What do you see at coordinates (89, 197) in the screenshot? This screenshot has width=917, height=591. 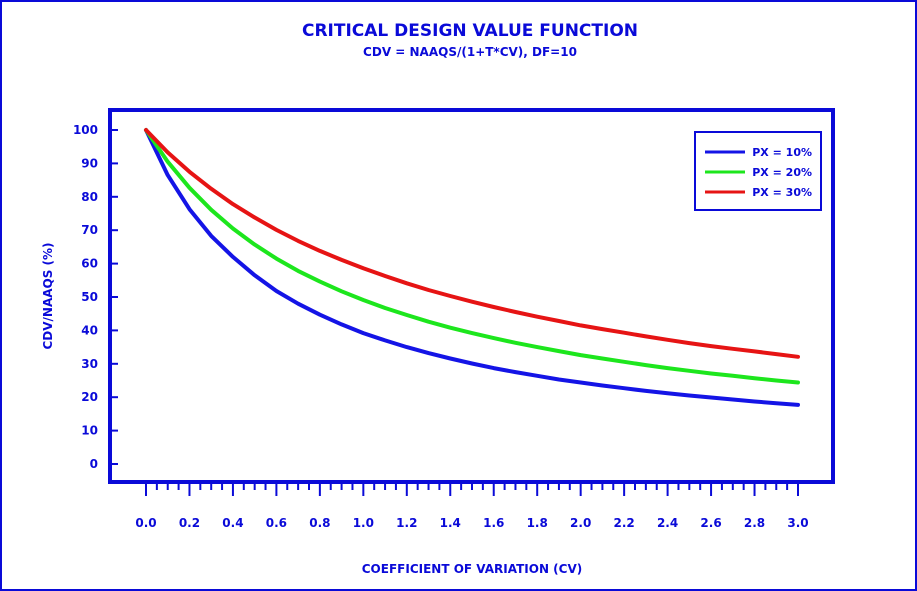 I see `y-tick-label: 80` at bounding box center [89, 197].